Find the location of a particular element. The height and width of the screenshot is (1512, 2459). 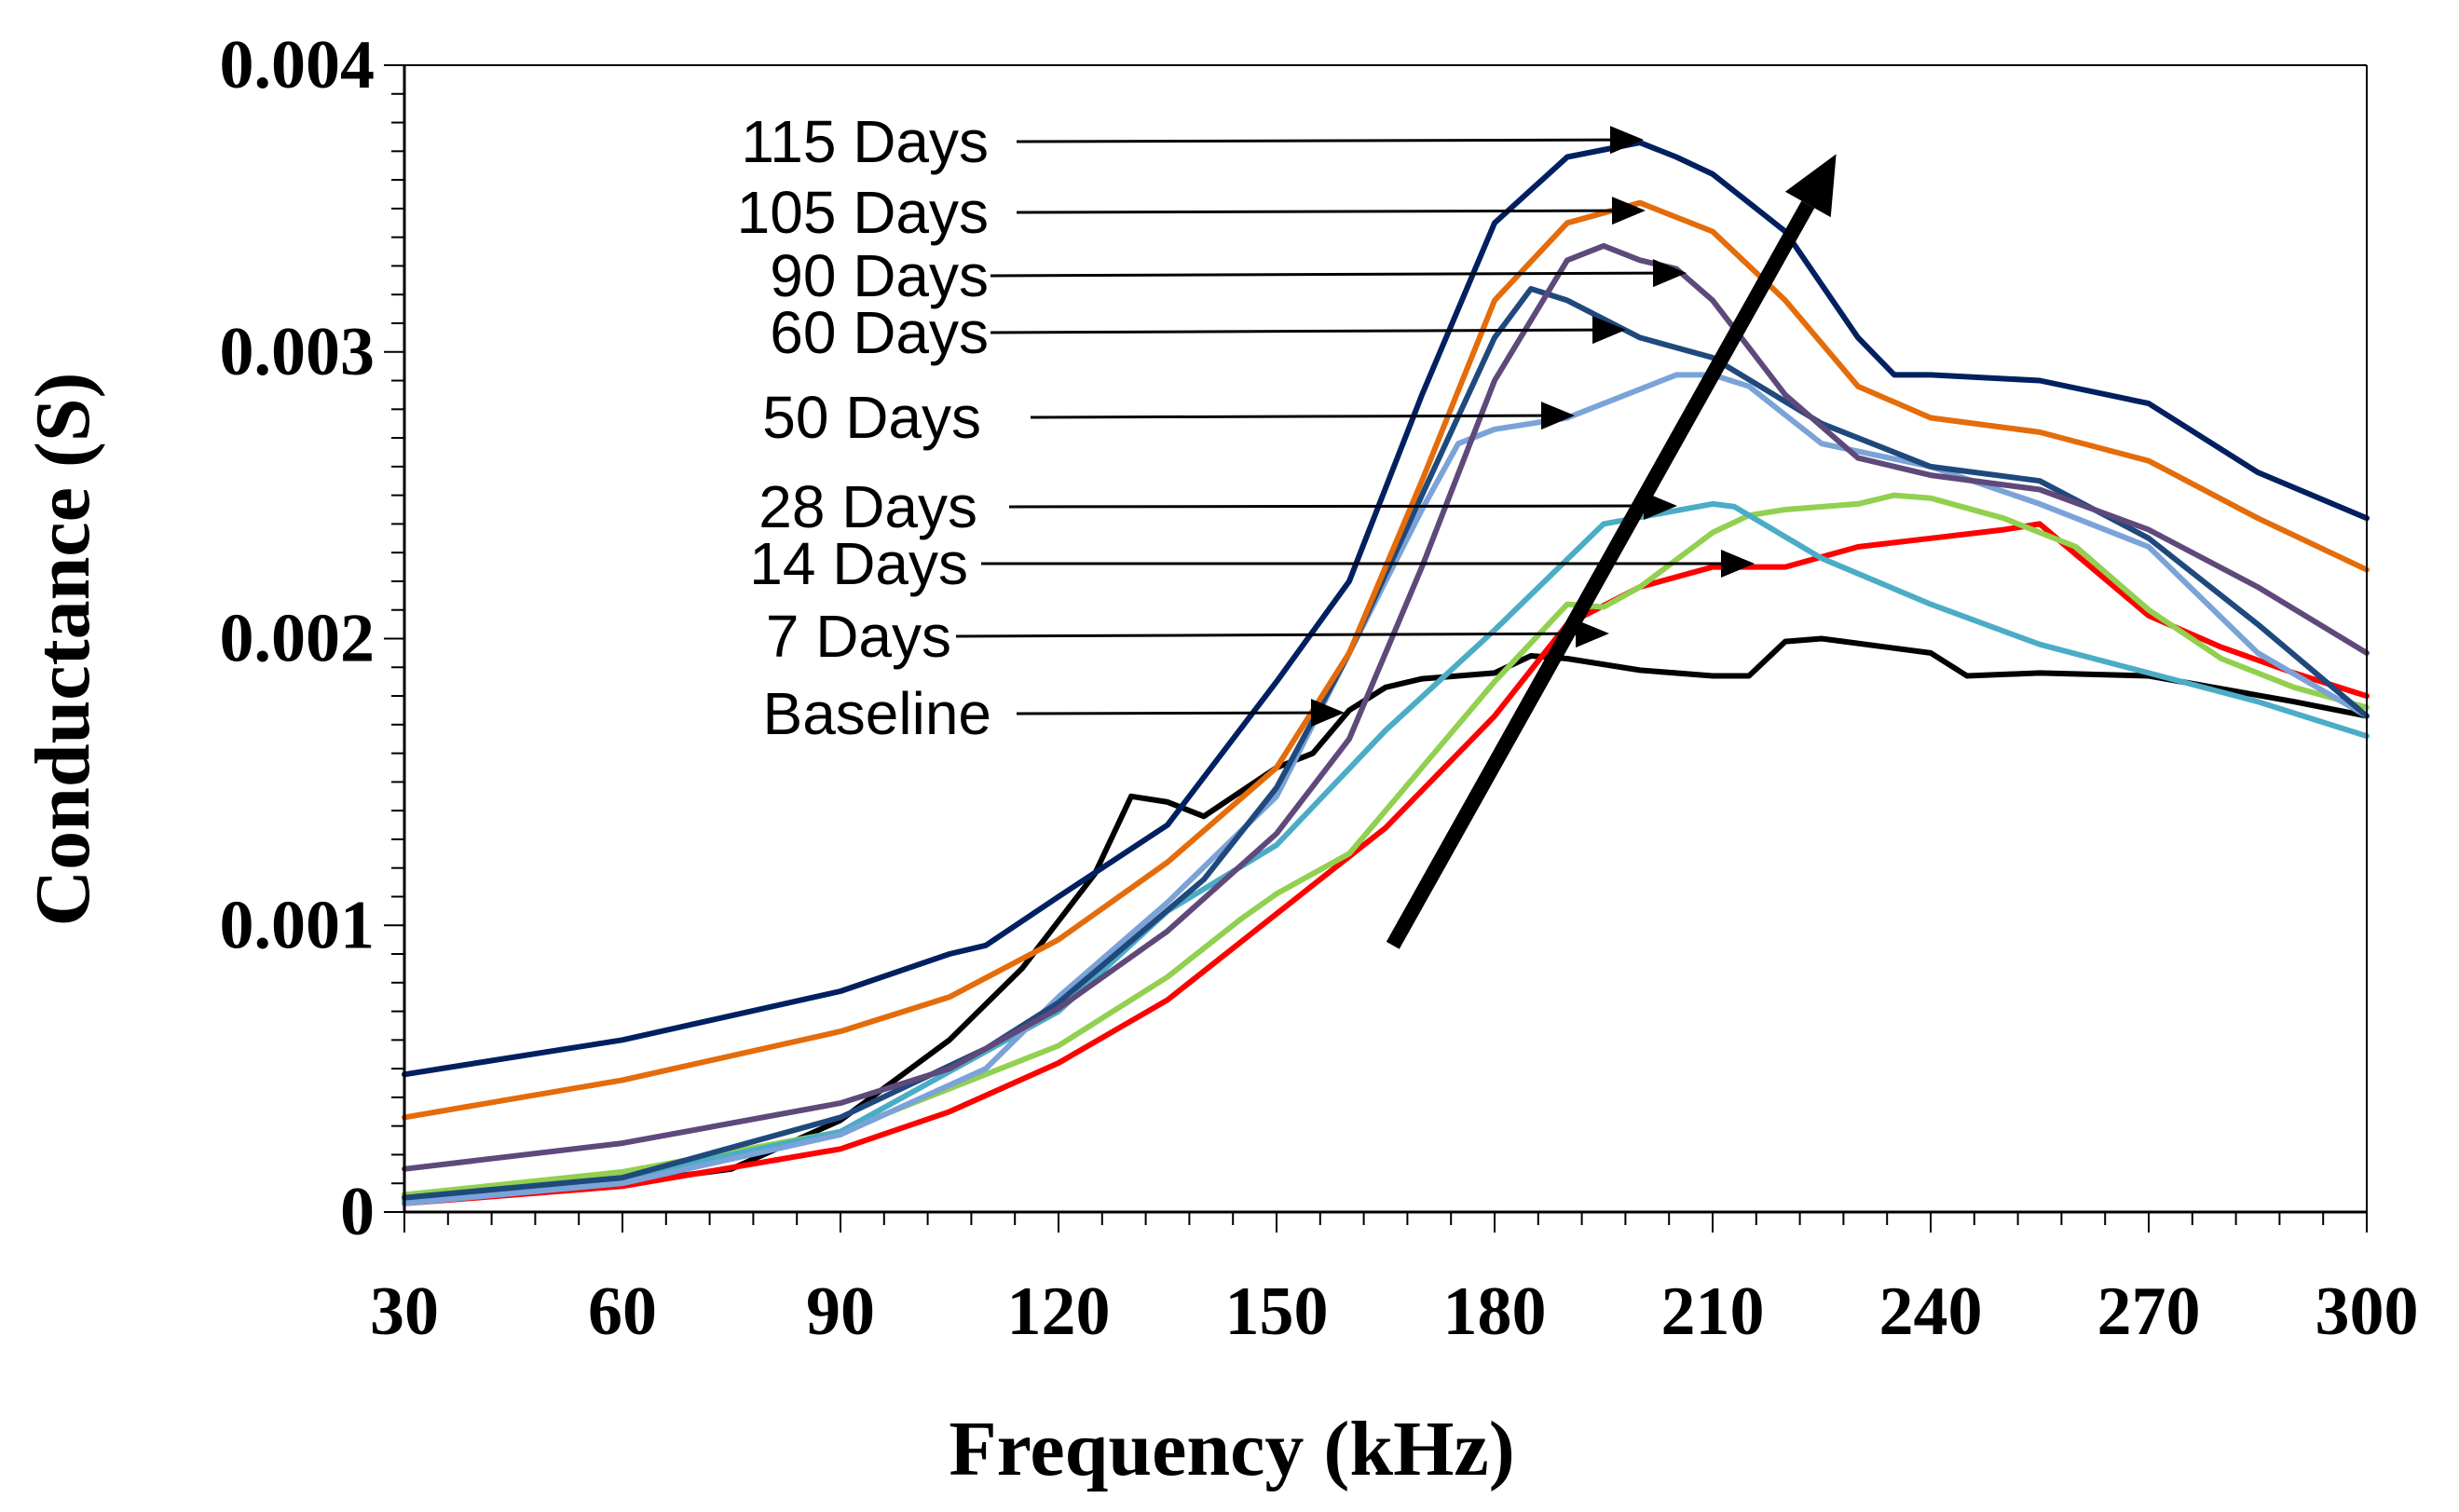

annotation-arrowhead-28-days is located at coordinates (1660, 506).